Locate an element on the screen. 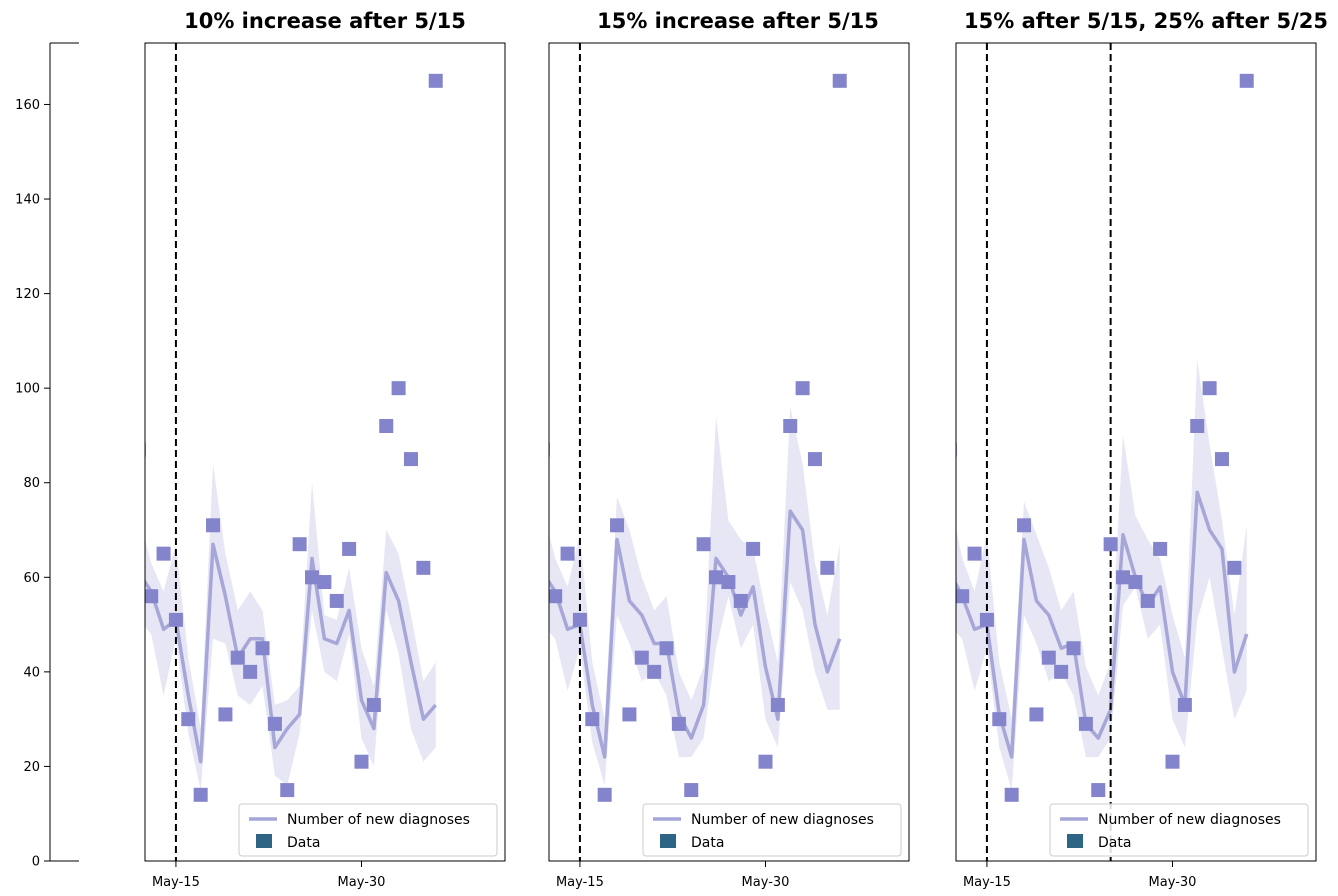 The height and width of the screenshot is (896, 1338). y-tick-label: 120 is located at coordinates (27, 294).